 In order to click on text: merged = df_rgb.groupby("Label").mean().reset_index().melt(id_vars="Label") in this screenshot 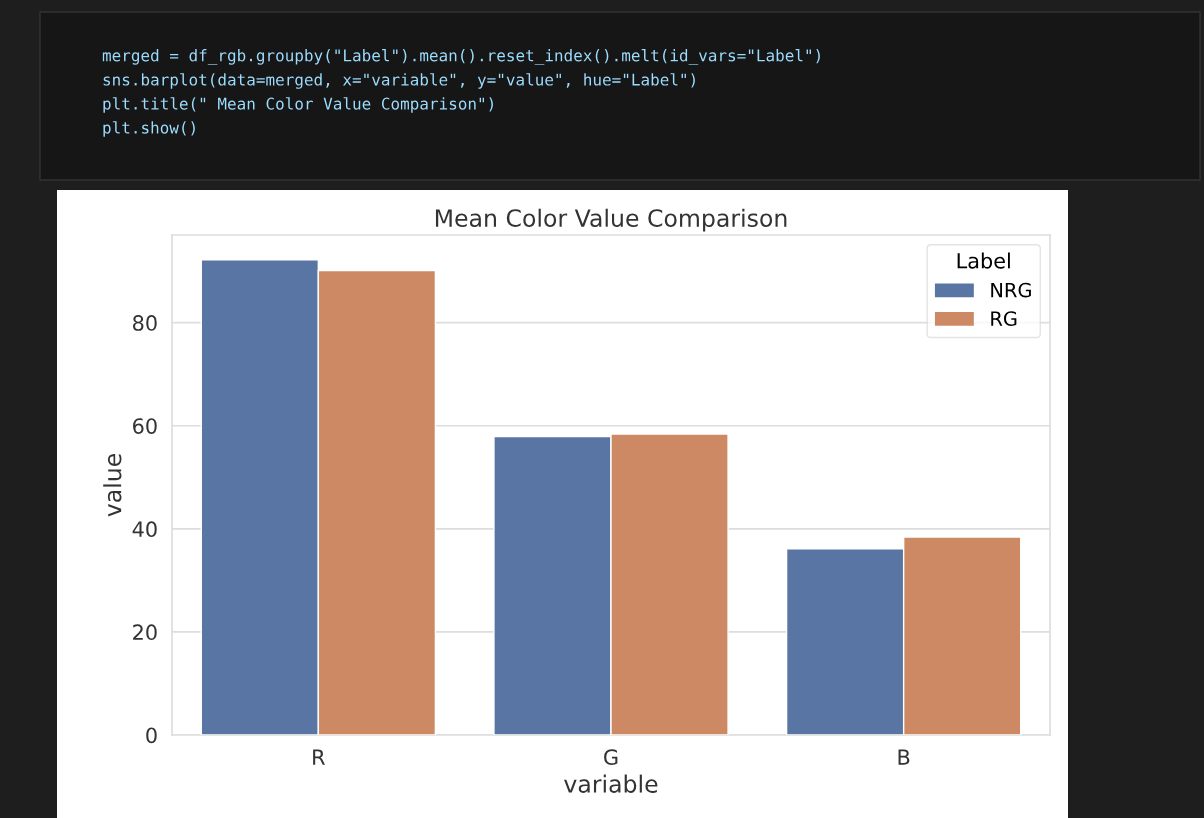, I will do `click(461, 57)`.